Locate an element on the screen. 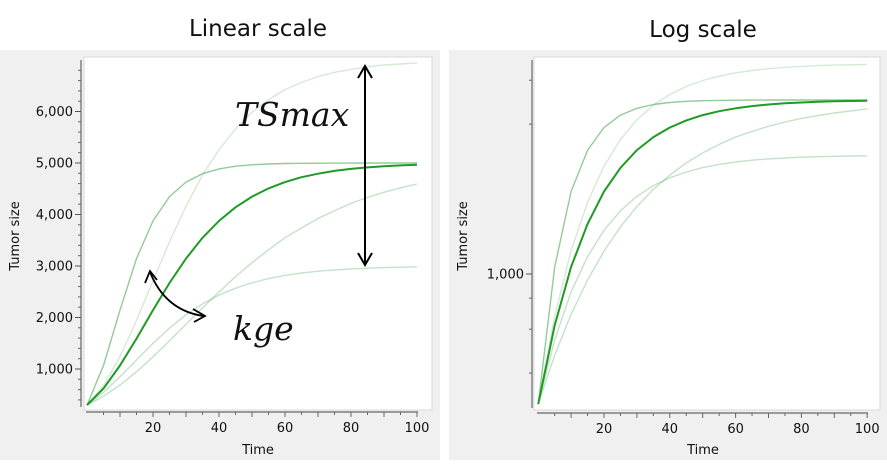  y-tick-label: 6,000 is located at coordinates (54, 112).